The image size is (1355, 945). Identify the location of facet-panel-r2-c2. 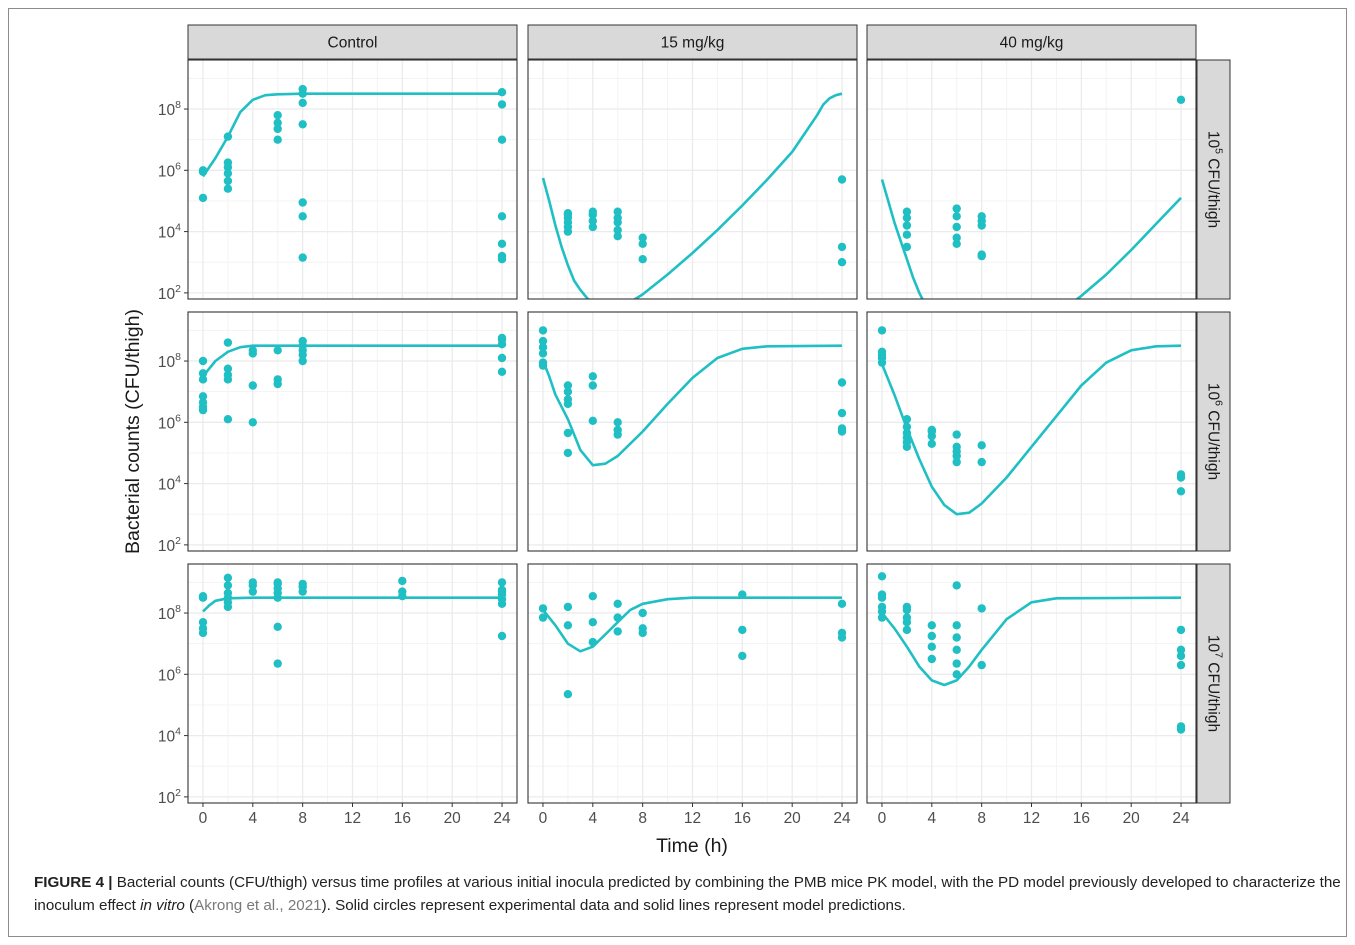
(692, 431).